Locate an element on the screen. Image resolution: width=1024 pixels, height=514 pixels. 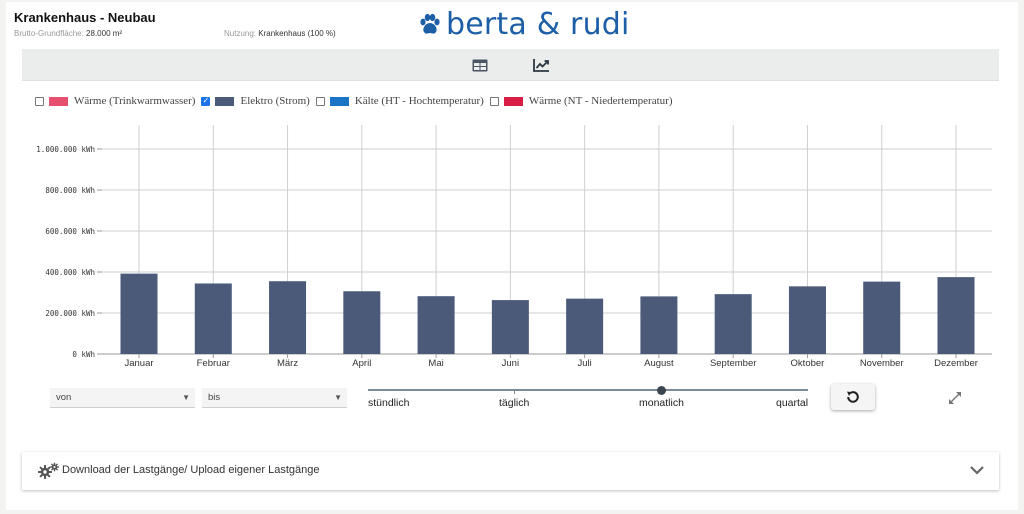
x-tick-label: Juli is located at coordinates (585, 363).